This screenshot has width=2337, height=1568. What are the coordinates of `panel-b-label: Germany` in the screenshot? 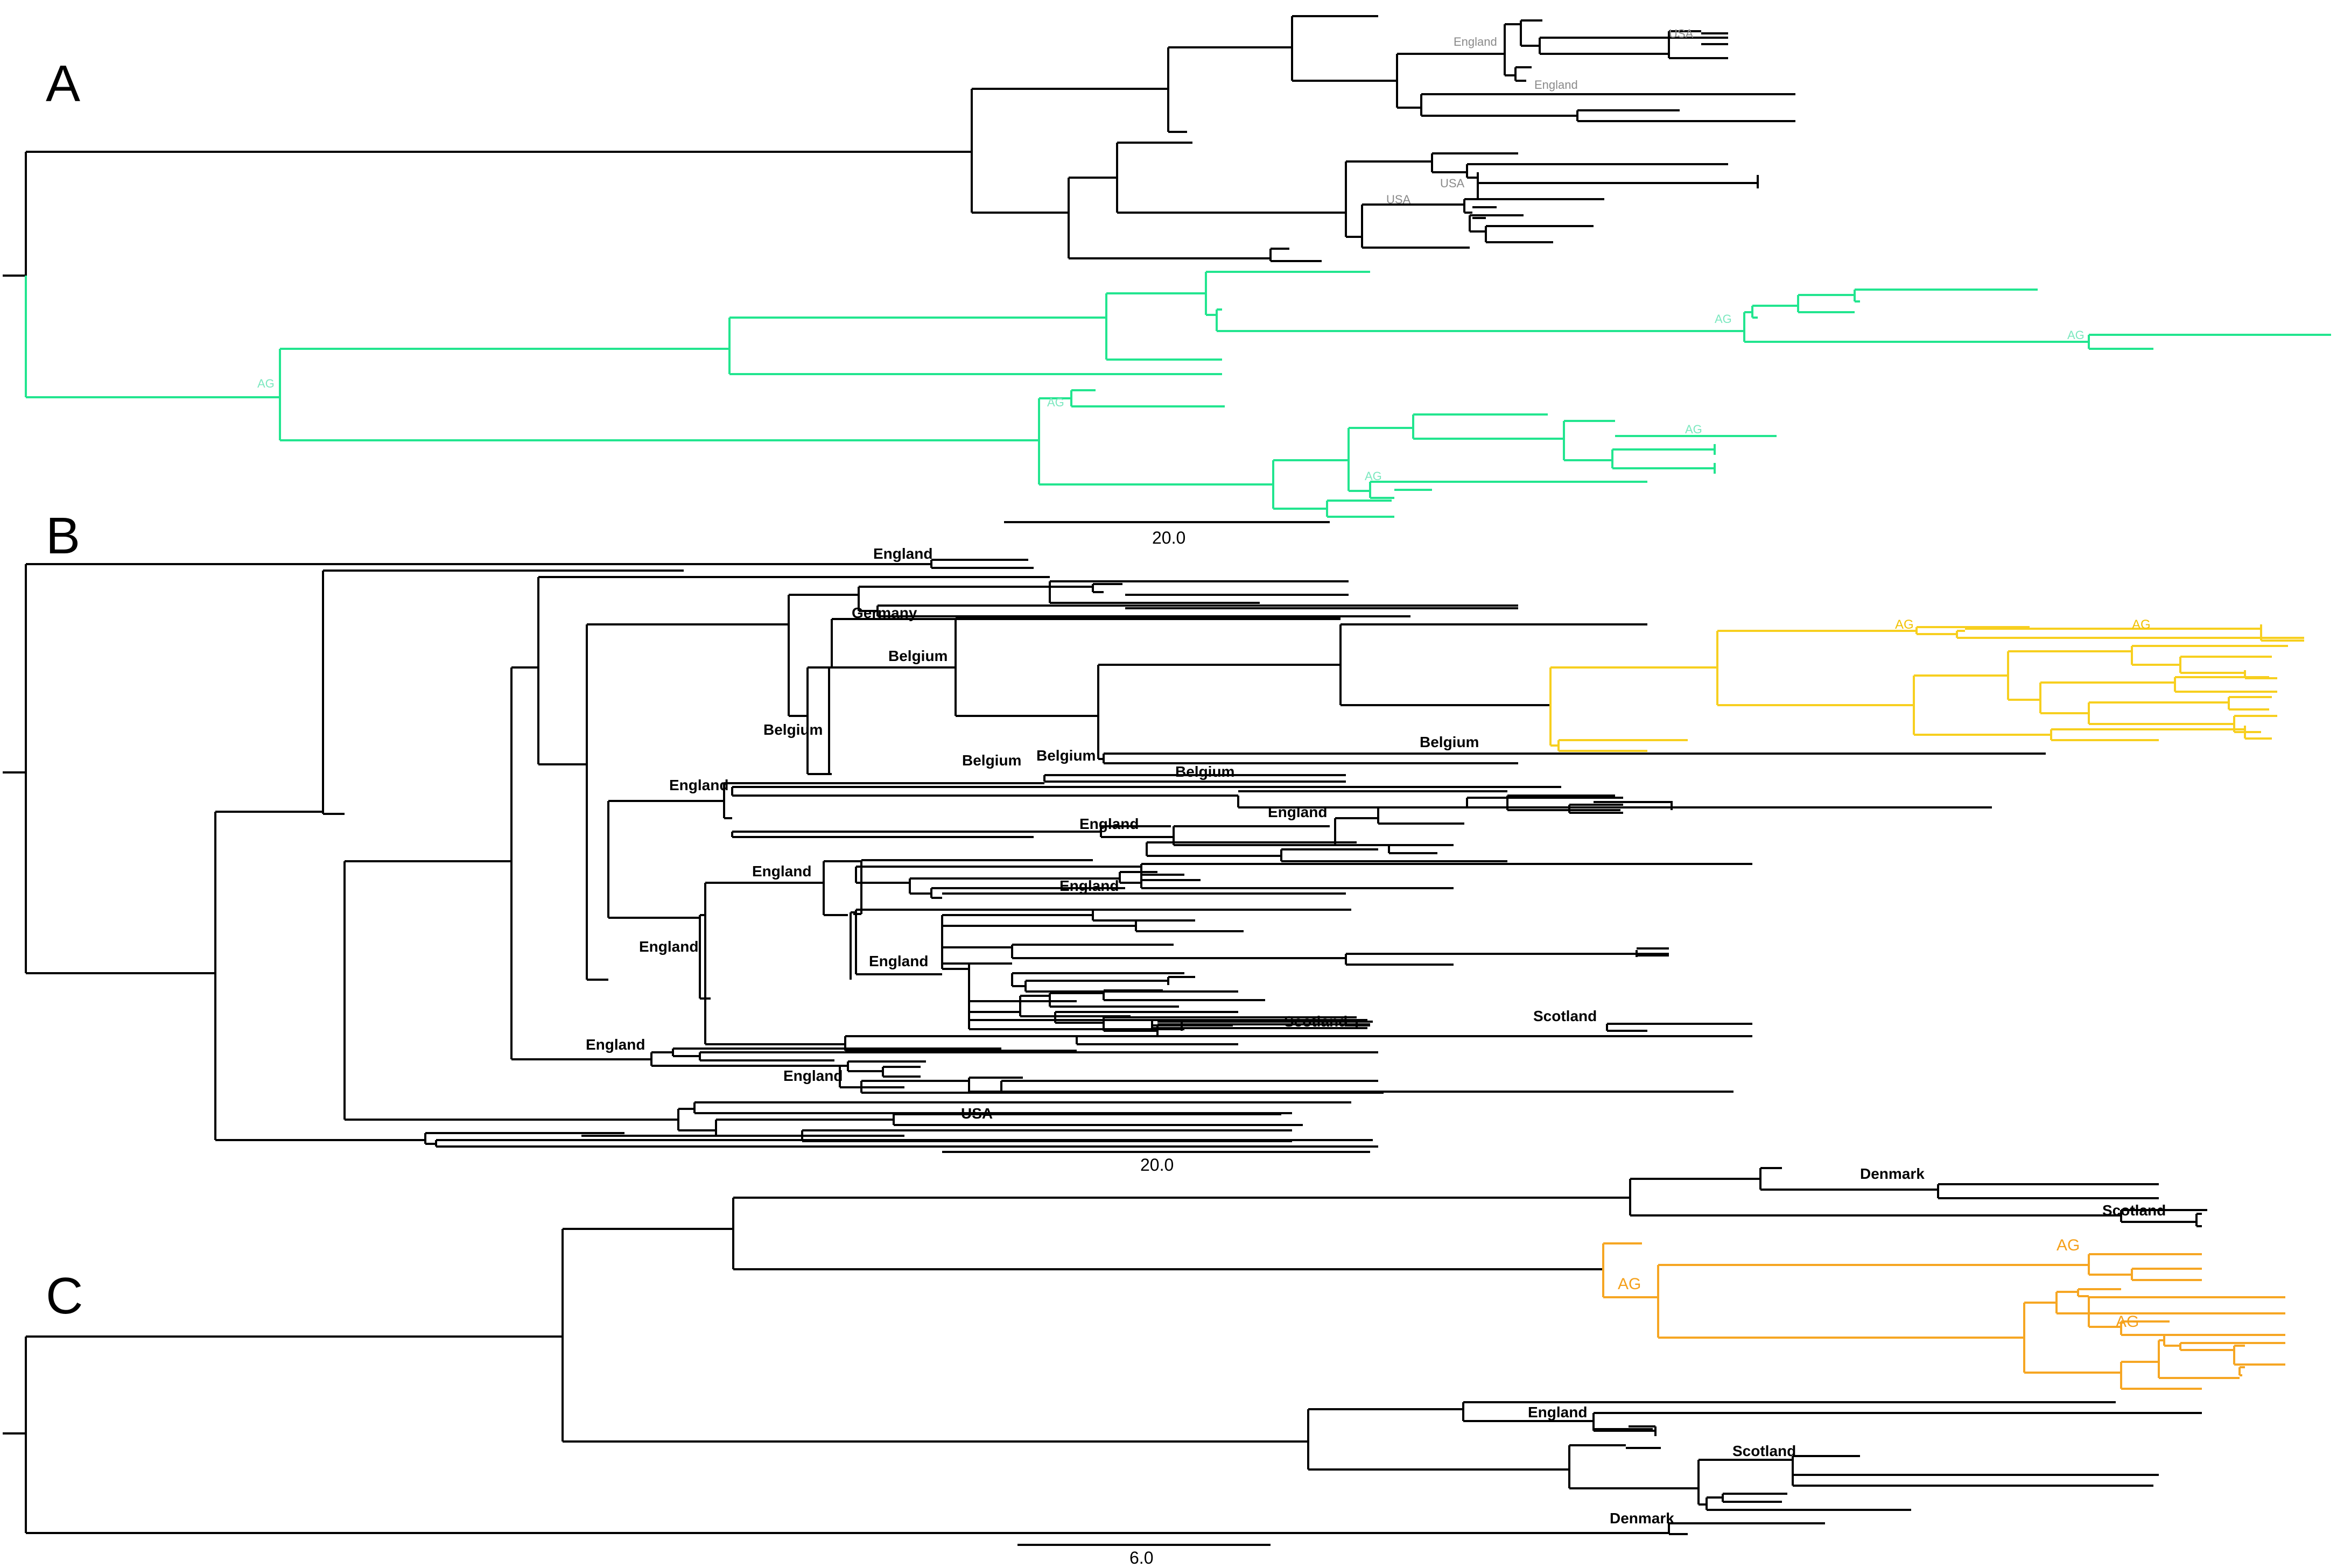 It's located at (884, 612).